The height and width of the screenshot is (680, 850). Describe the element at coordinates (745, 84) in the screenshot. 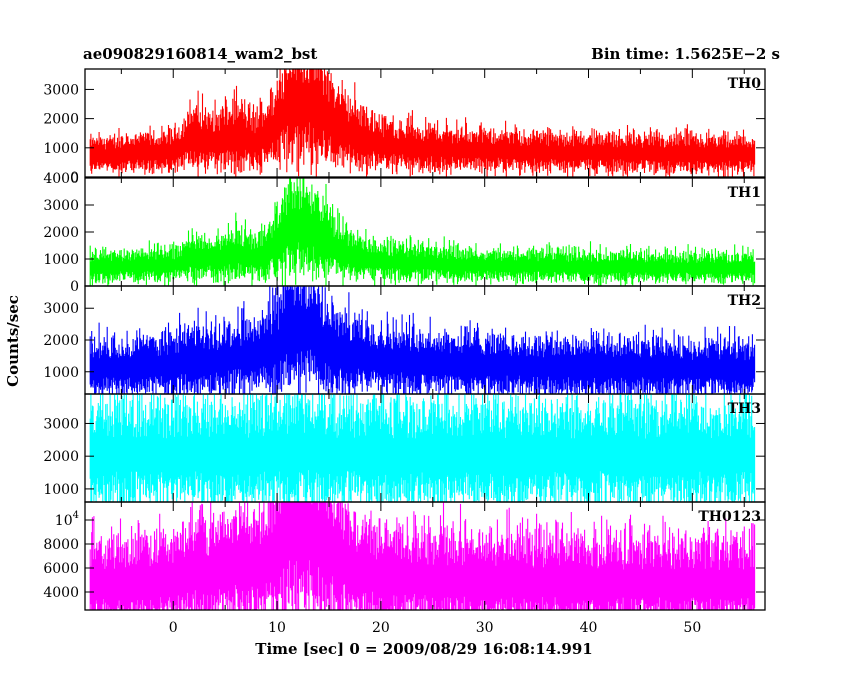

I see `panel-label-th0: TH0` at that location.